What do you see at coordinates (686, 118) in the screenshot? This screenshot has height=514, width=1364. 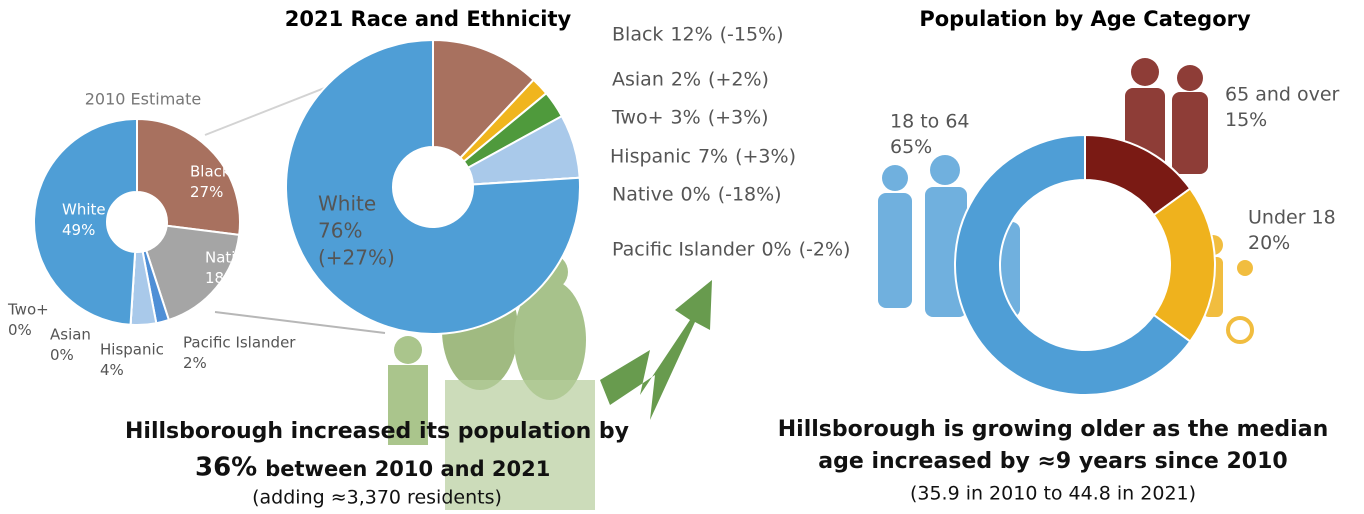 I see `value-label: 3%` at bounding box center [686, 118].